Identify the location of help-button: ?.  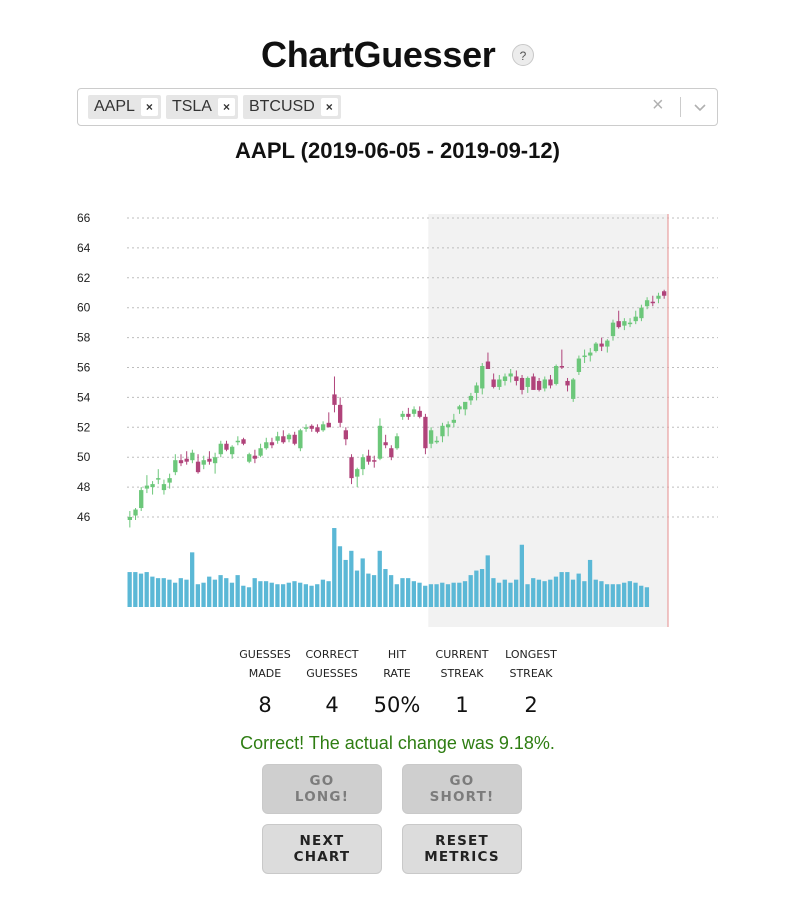
(522, 55).